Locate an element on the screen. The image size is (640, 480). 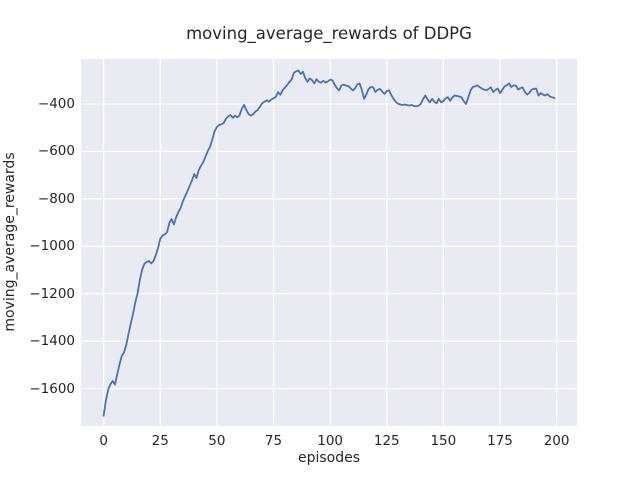
x-tick-label: 75 is located at coordinates (273, 441).